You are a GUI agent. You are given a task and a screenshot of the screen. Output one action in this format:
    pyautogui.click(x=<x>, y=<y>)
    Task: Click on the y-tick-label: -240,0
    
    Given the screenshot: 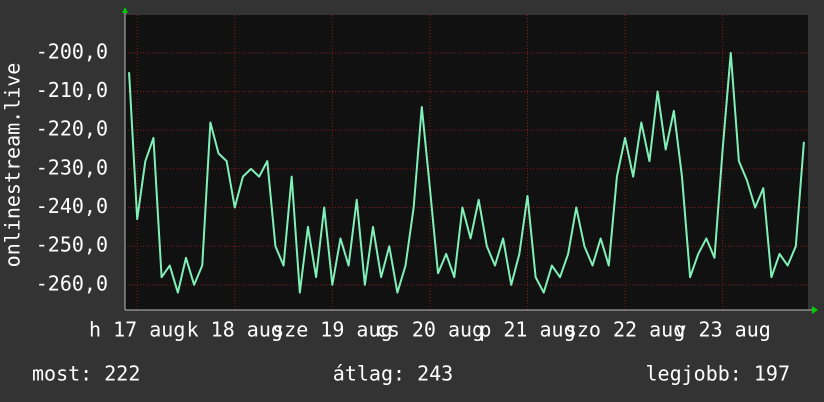 What is the action you would take?
    pyautogui.click(x=72, y=206)
    